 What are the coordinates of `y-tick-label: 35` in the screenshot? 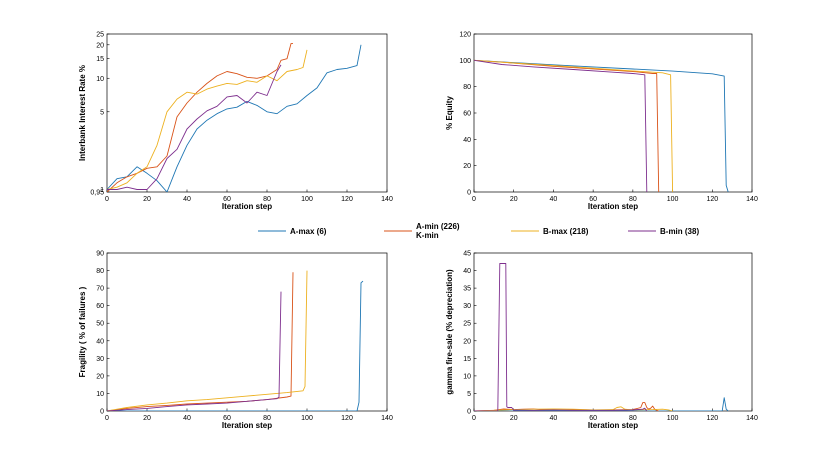 It's located at (467, 289).